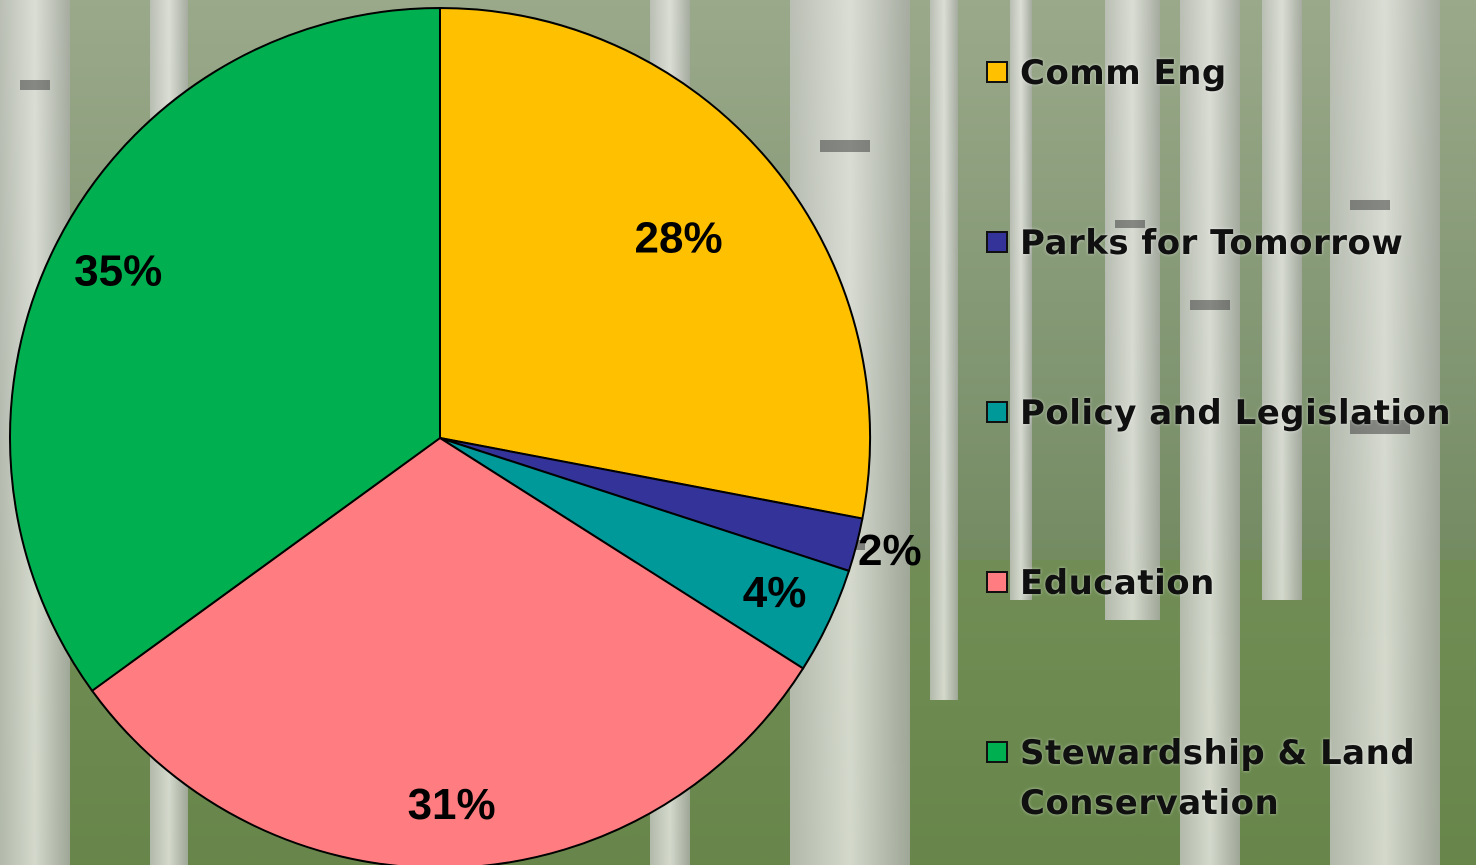 The height and width of the screenshot is (865, 1476). What do you see at coordinates (1212, 243) in the screenshot?
I see `legend-label-parks-for-tomorrow: Parks for Tomorrow` at bounding box center [1212, 243].